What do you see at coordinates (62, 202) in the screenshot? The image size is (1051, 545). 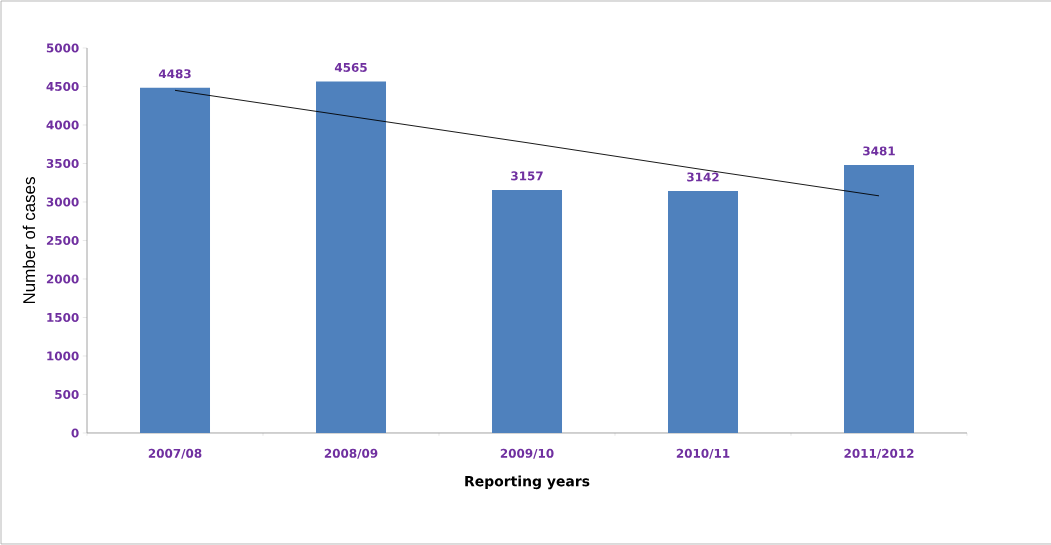 I see `y-tick-label: 3000` at bounding box center [62, 202].